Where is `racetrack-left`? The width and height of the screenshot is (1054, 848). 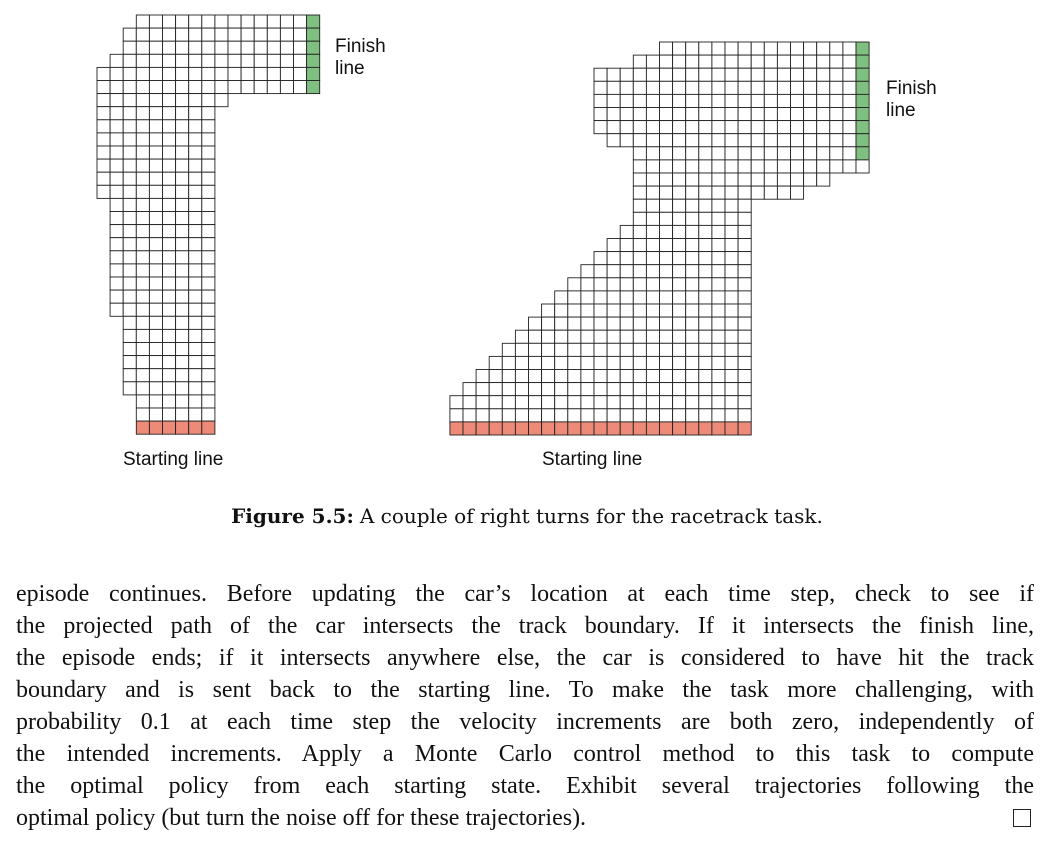 racetrack-left is located at coordinates (208, 224).